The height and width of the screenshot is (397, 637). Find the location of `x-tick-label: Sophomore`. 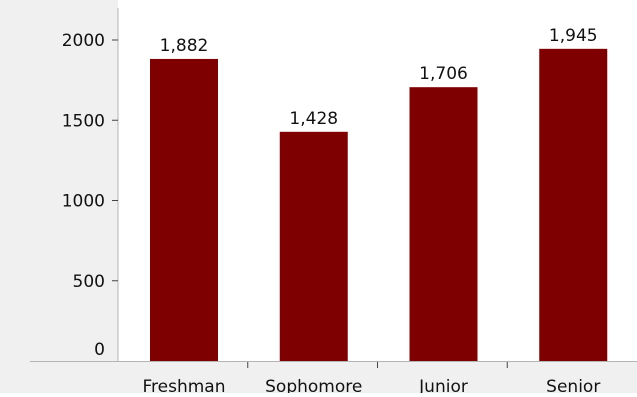

x-tick-label: Sophomore is located at coordinates (313, 385).